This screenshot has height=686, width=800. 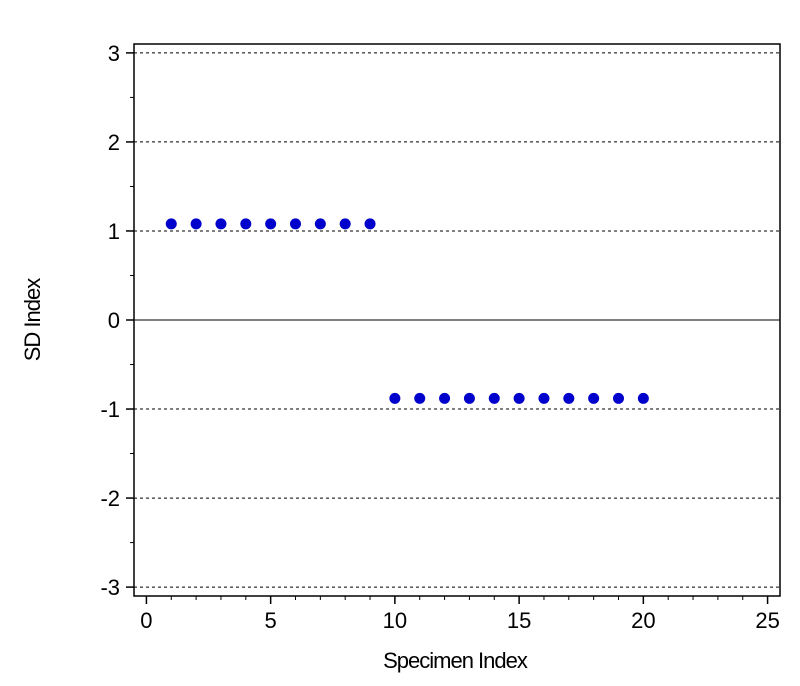 I want to click on x-axis-title: Specimen Index, so click(x=455, y=660).